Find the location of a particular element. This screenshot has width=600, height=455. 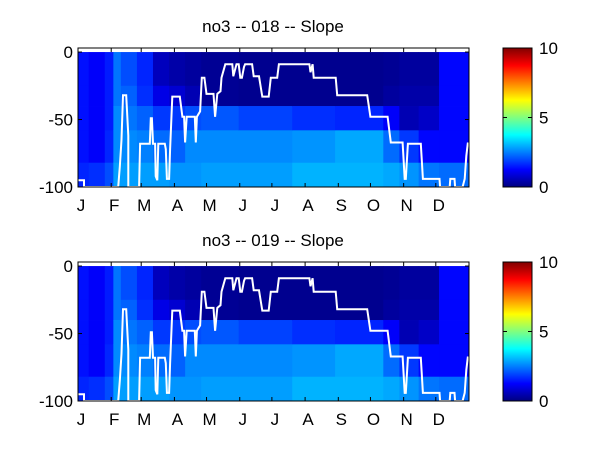

chart-title: no3 -- 018 -- Slope is located at coordinates (273, 26).